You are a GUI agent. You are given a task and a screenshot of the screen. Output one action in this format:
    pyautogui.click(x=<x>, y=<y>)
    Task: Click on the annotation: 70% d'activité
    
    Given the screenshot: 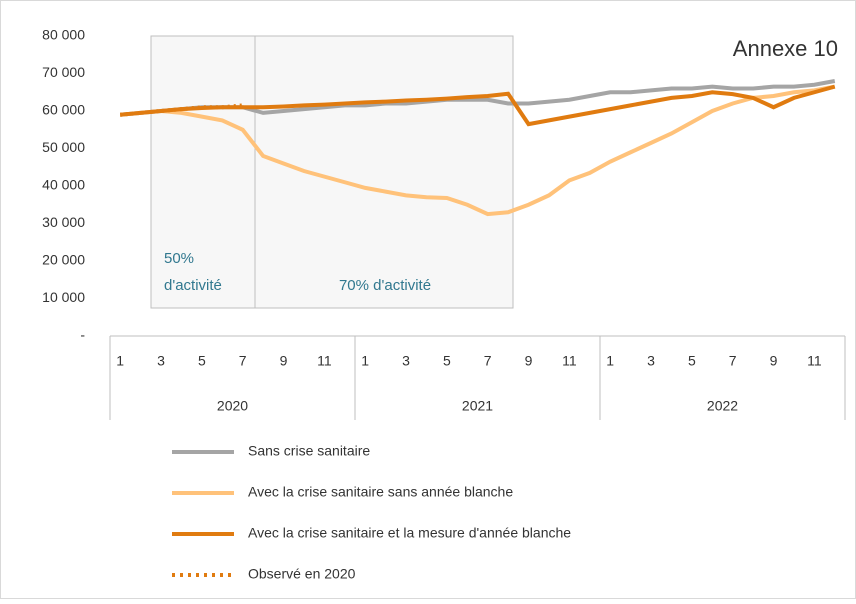 What is the action you would take?
    pyautogui.click(x=385, y=285)
    